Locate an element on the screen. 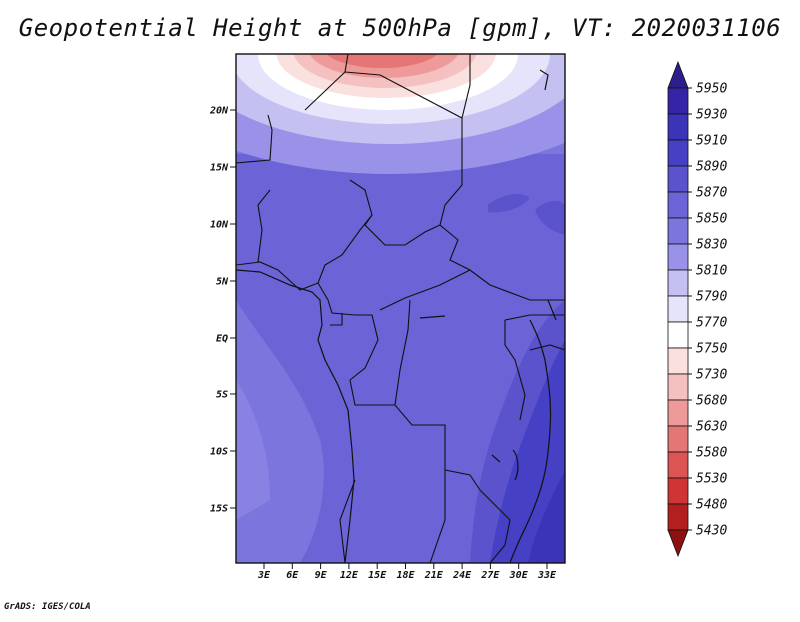 The height and width of the screenshot is (622, 800). colorbar-level-label: 5850 is located at coordinates (711, 219).